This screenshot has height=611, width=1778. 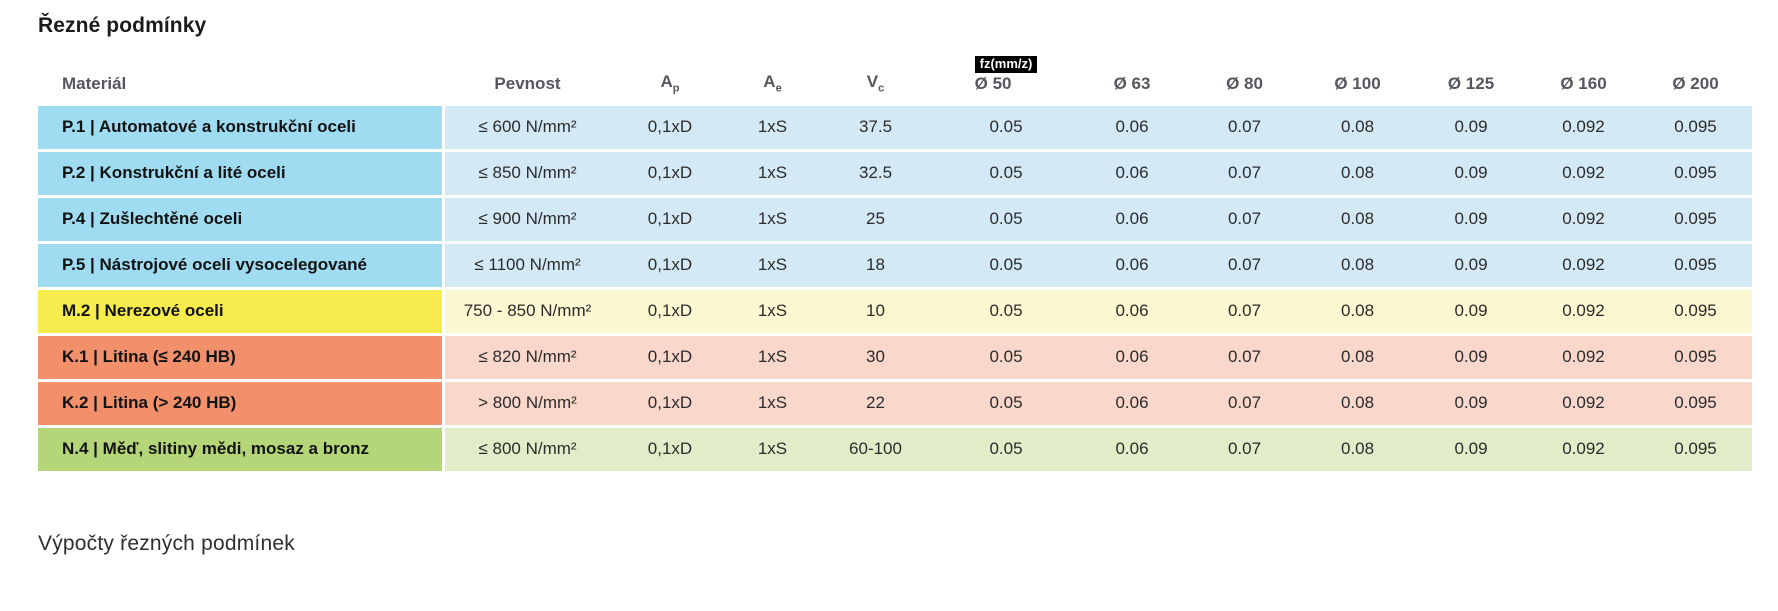 I want to click on vc-cell: 10, so click(x=875, y=311).